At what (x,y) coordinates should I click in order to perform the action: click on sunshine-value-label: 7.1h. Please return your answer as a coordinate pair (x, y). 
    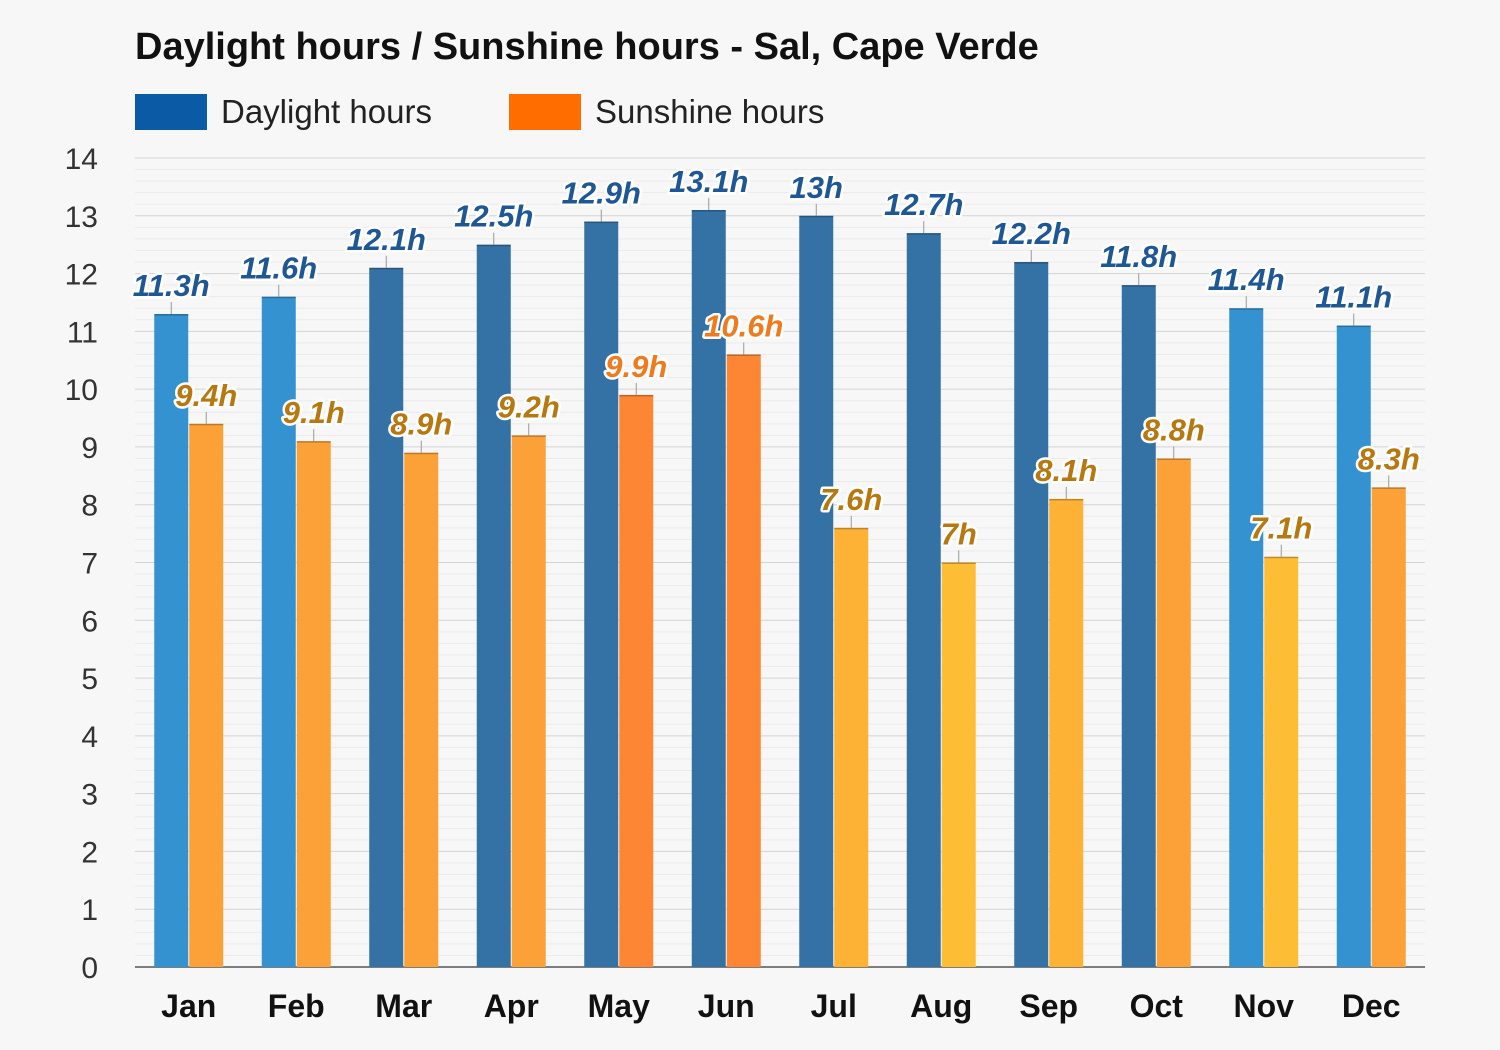
    Looking at the image, I should click on (1281, 528).